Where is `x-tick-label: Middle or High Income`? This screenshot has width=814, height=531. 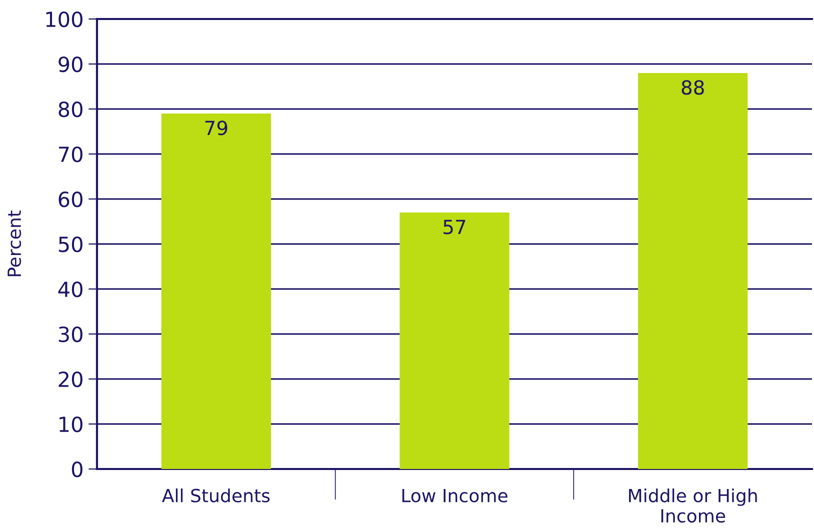 x-tick-label: Middle or High Income is located at coordinates (693, 505).